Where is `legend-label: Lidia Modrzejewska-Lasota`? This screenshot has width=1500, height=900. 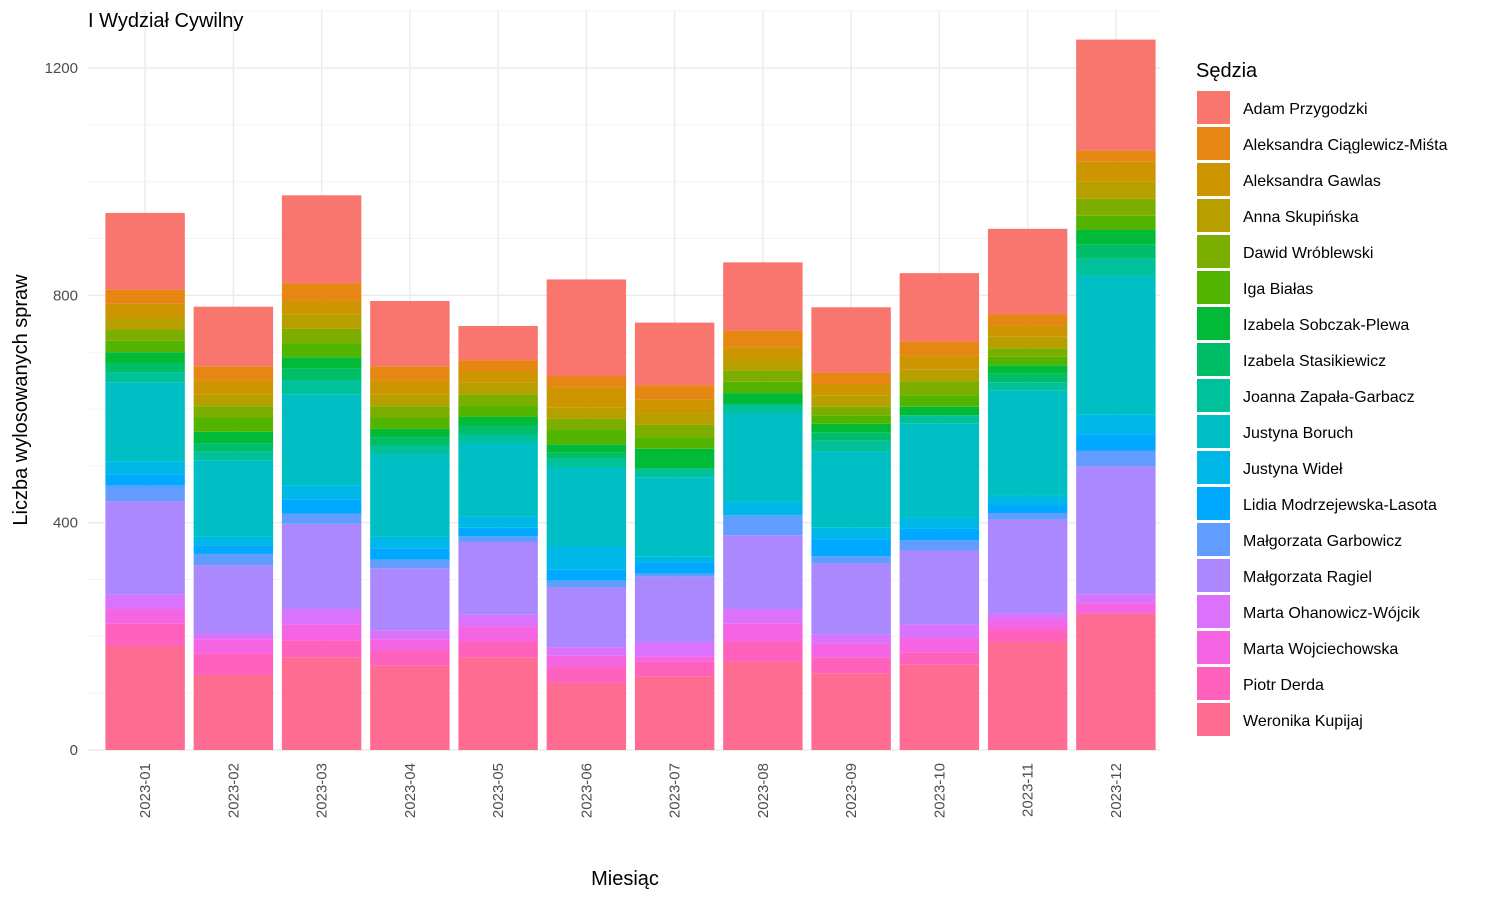
legend-label: Lidia Modrzejewska-Lasota is located at coordinates (1340, 505).